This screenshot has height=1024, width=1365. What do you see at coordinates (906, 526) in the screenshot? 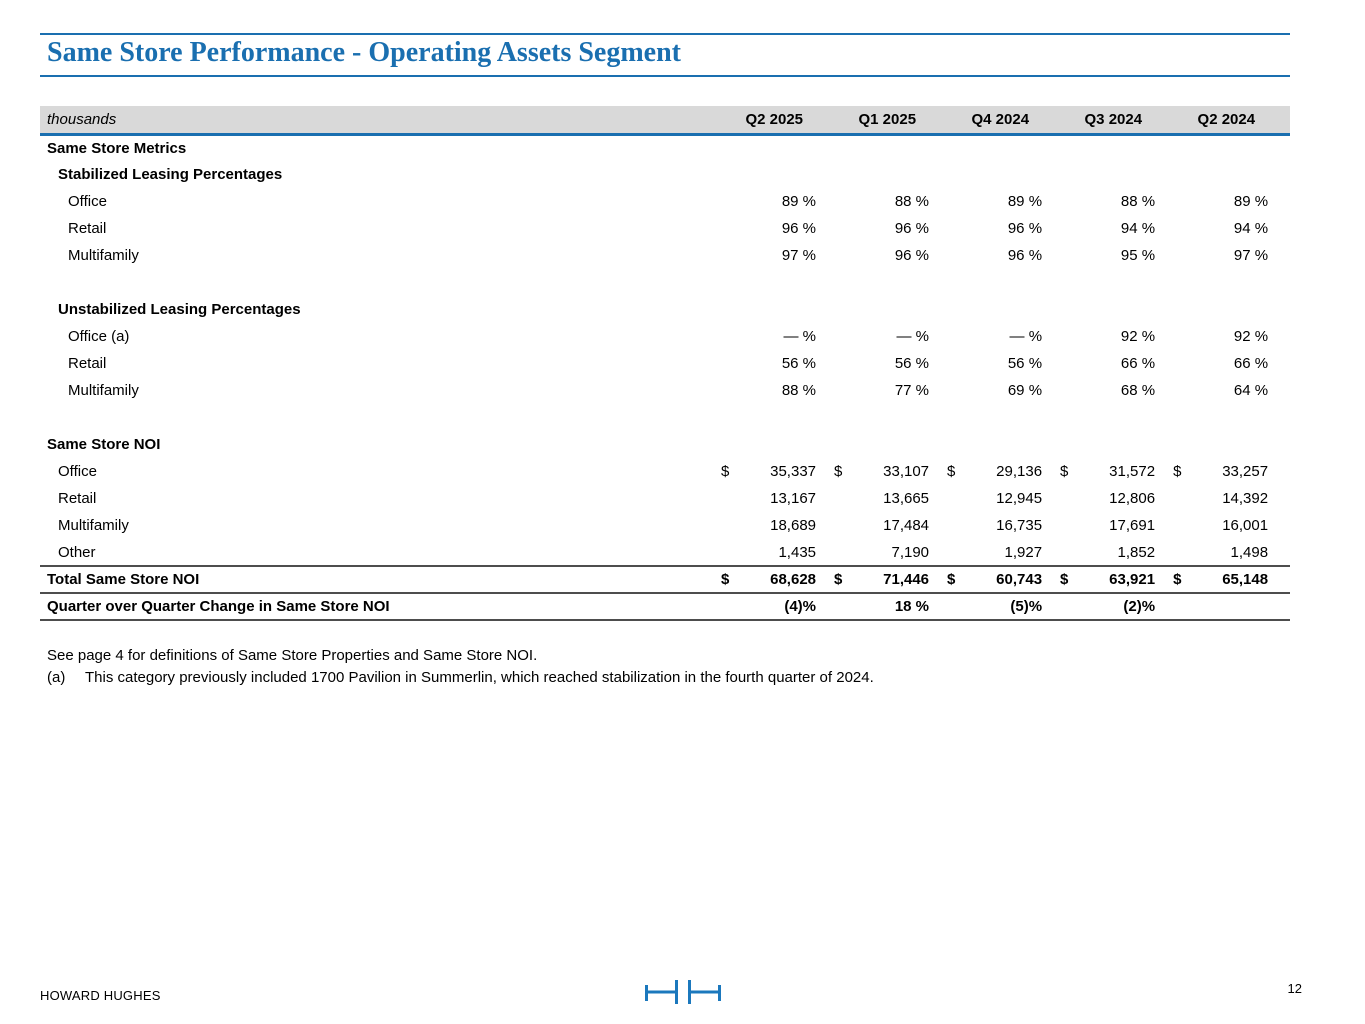
I see `cell-value: 17,484` at bounding box center [906, 526].